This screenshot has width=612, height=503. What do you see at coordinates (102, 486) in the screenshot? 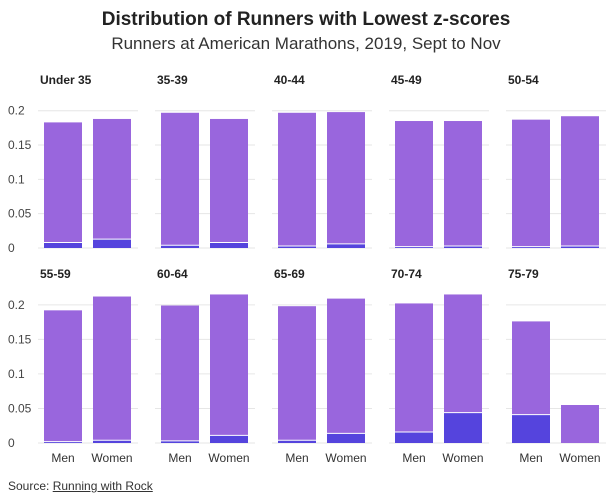
I see `source-link: Running with Rock` at bounding box center [102, 486].